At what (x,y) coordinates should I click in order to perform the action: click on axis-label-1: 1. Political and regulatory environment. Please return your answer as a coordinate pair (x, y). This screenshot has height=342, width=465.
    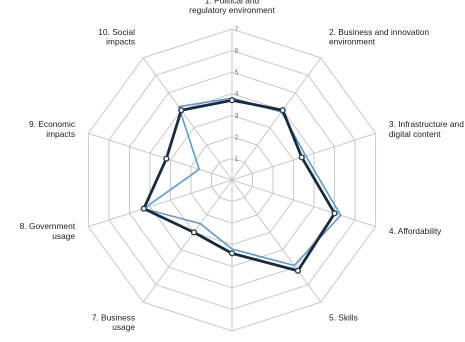
    Looking at the image, I should click on (232, 7).